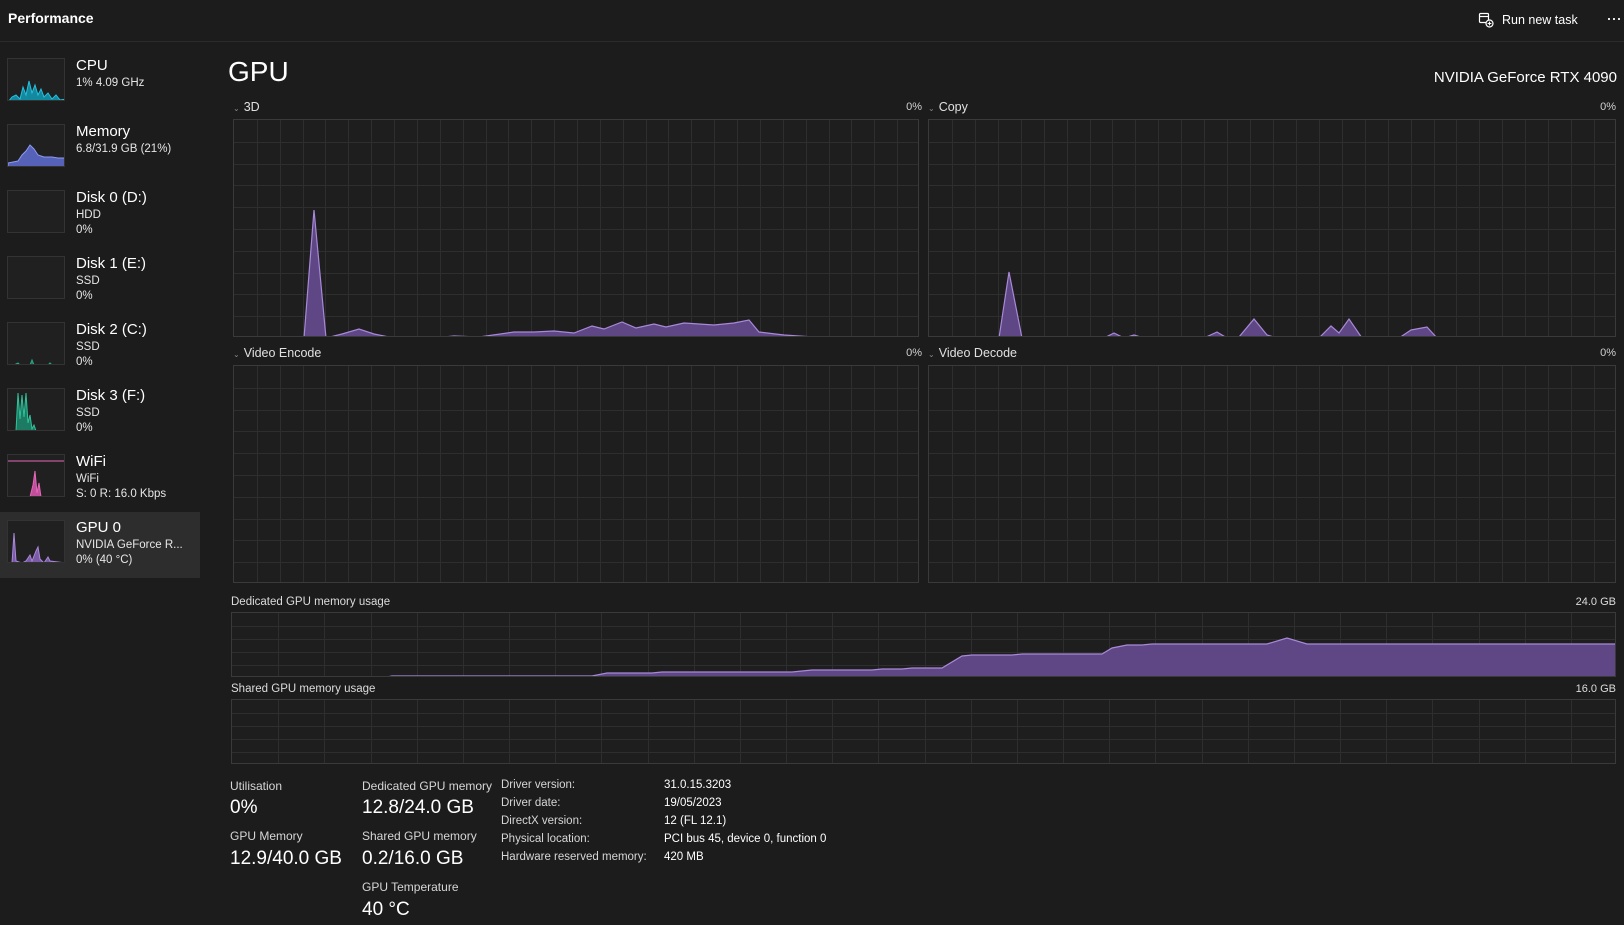  I want to click on sidebar-item-memory: Memory 6.8/31.9 GB (21%), so click(100, 149).